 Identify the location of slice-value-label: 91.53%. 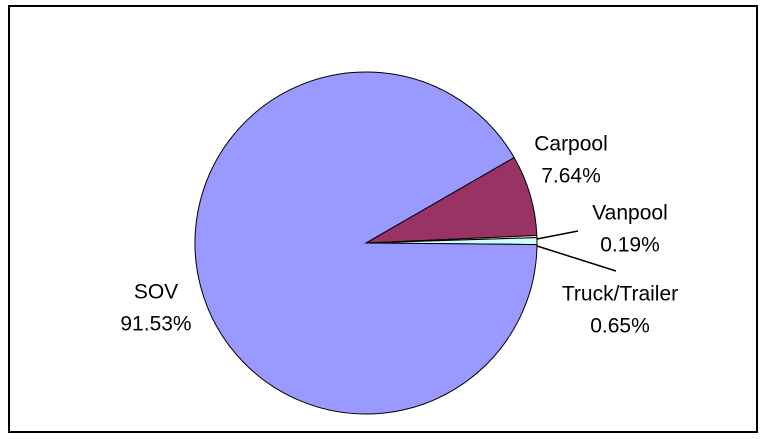
(155, 324).